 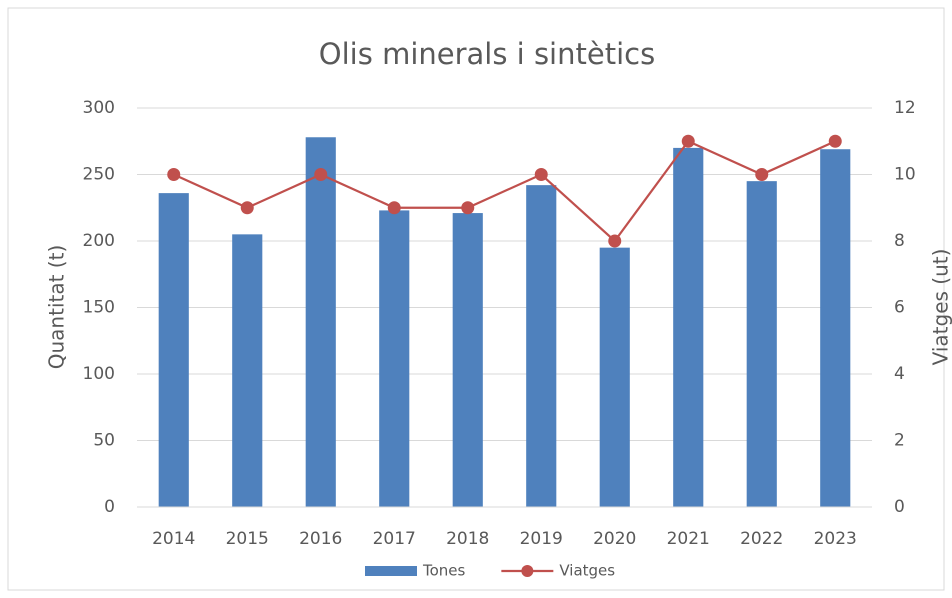 What do you see at coordinates (899, 441) in the screenshot?
I see `y2-tick-label: 2` at bounding box center [899, 441].